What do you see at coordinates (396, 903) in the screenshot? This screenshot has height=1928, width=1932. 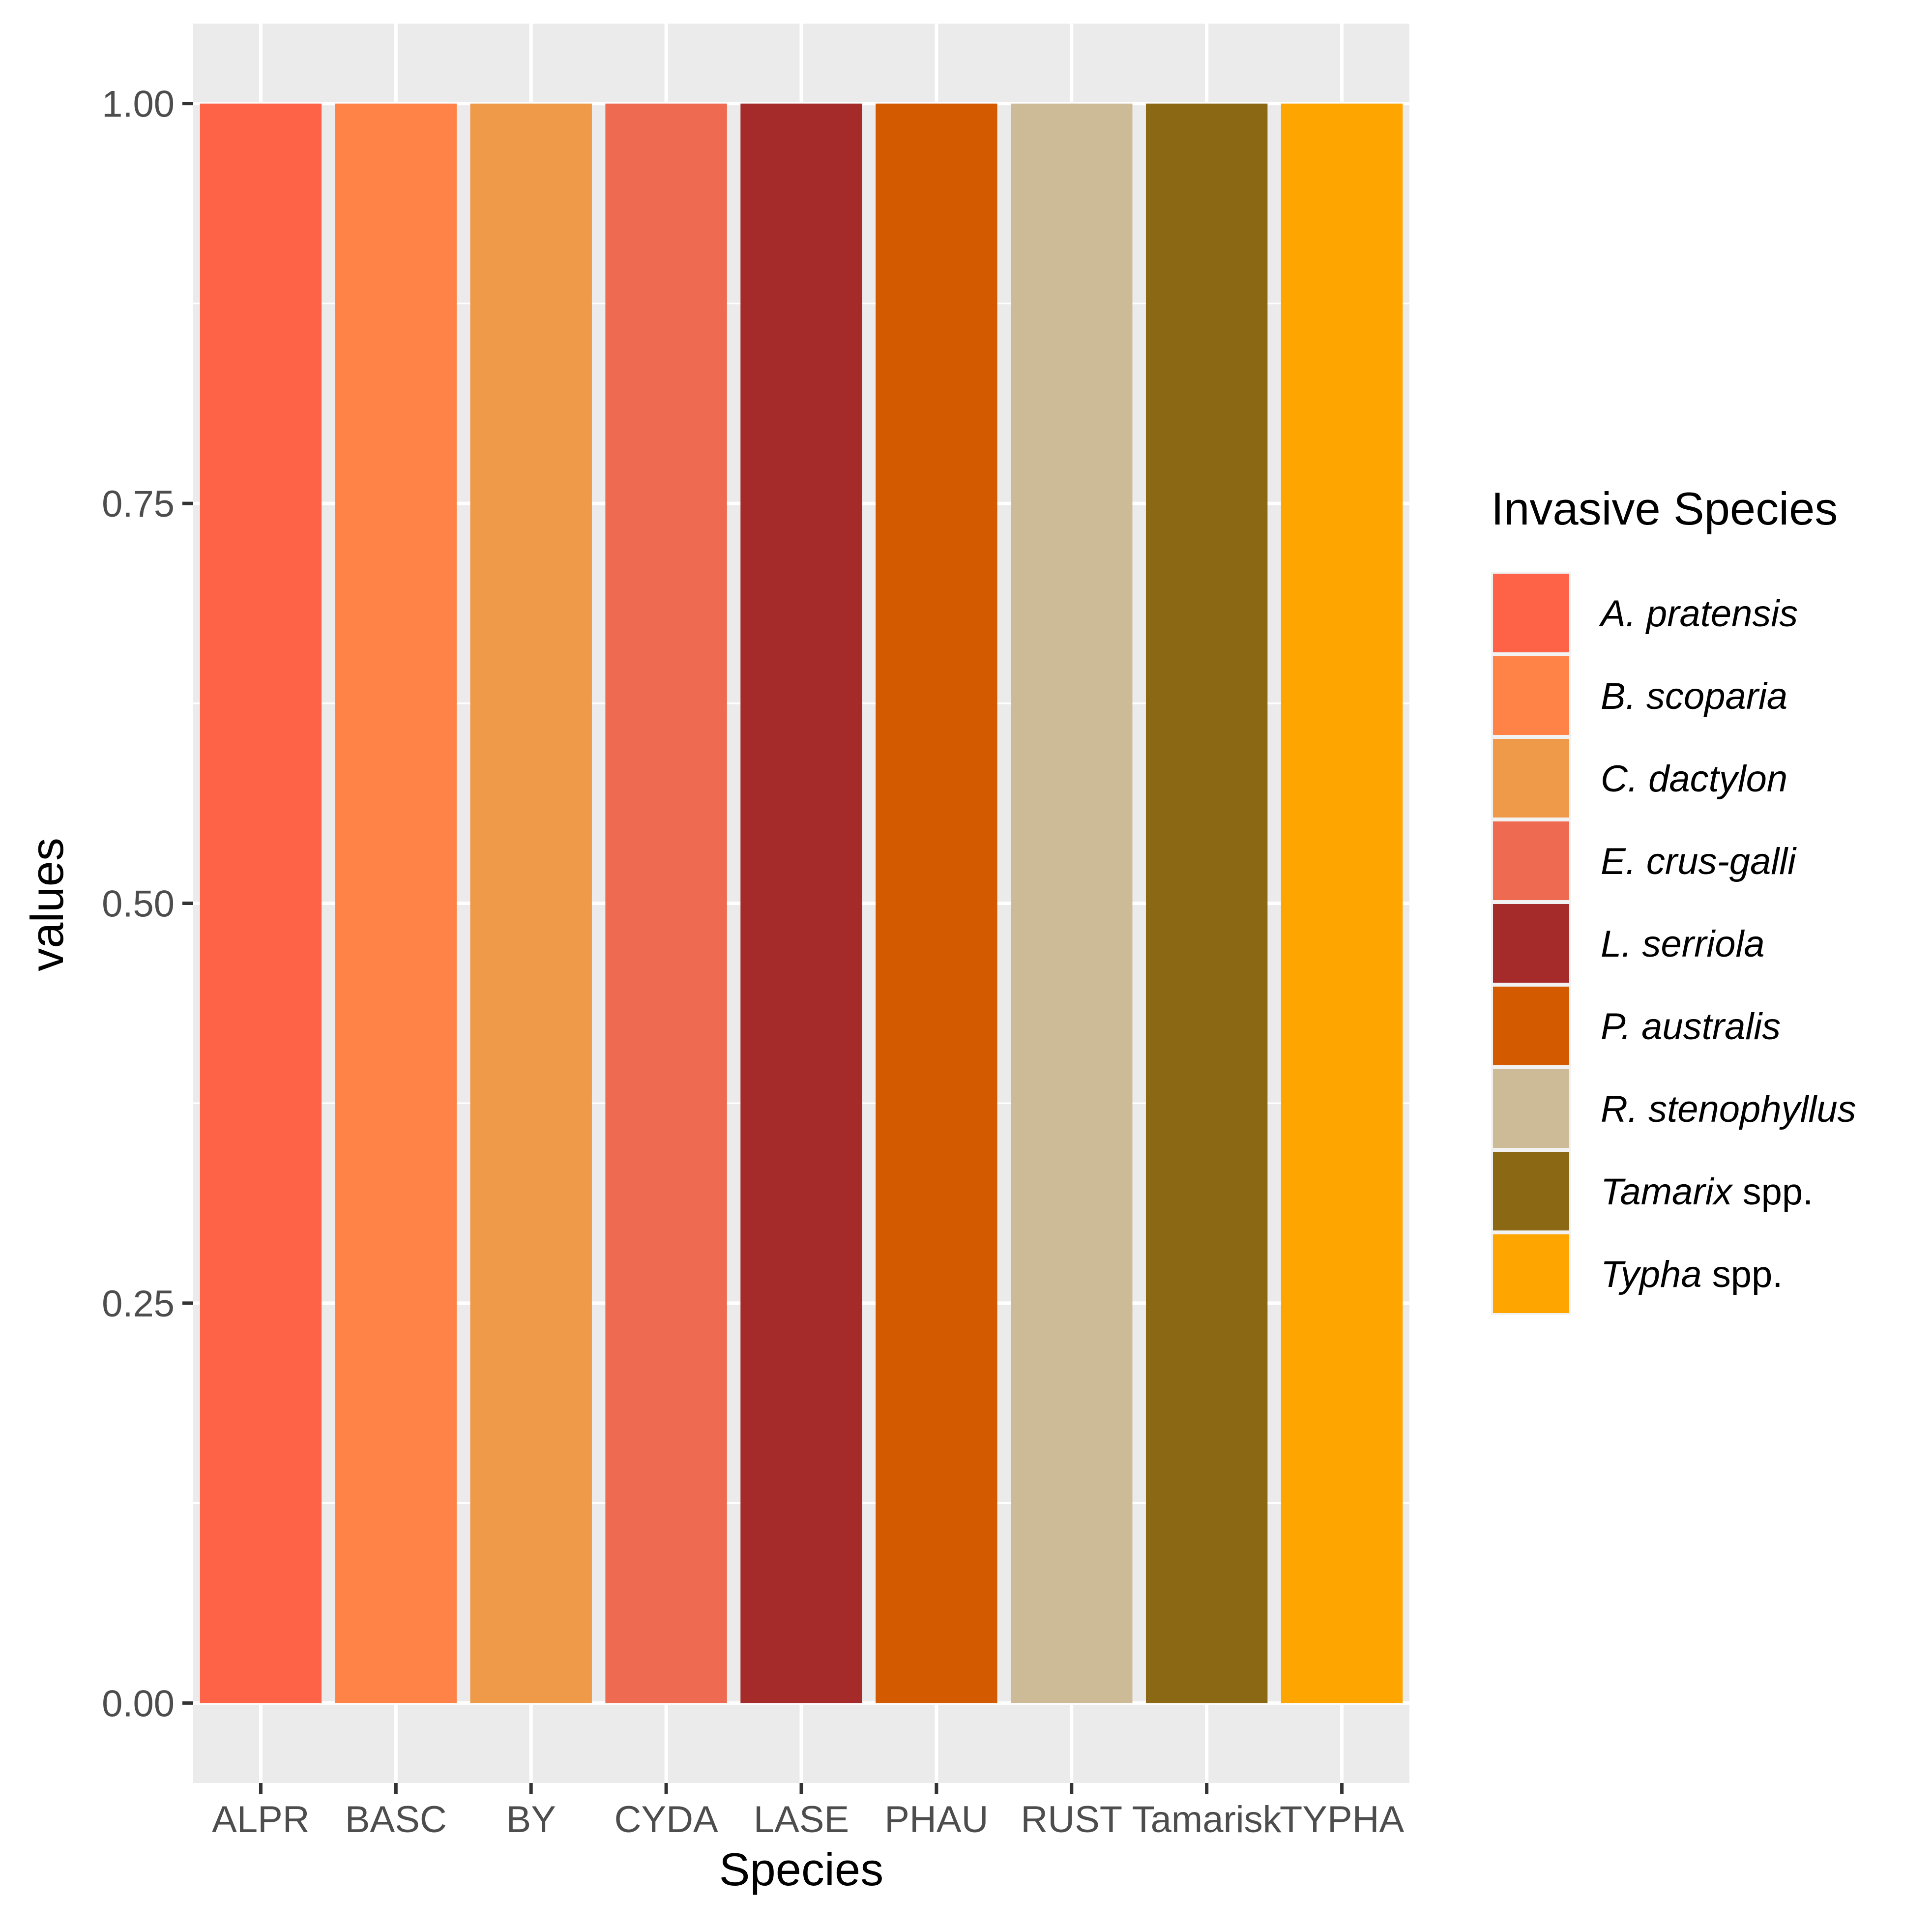 I see `bar-basc` at bounding box center [396, 903].